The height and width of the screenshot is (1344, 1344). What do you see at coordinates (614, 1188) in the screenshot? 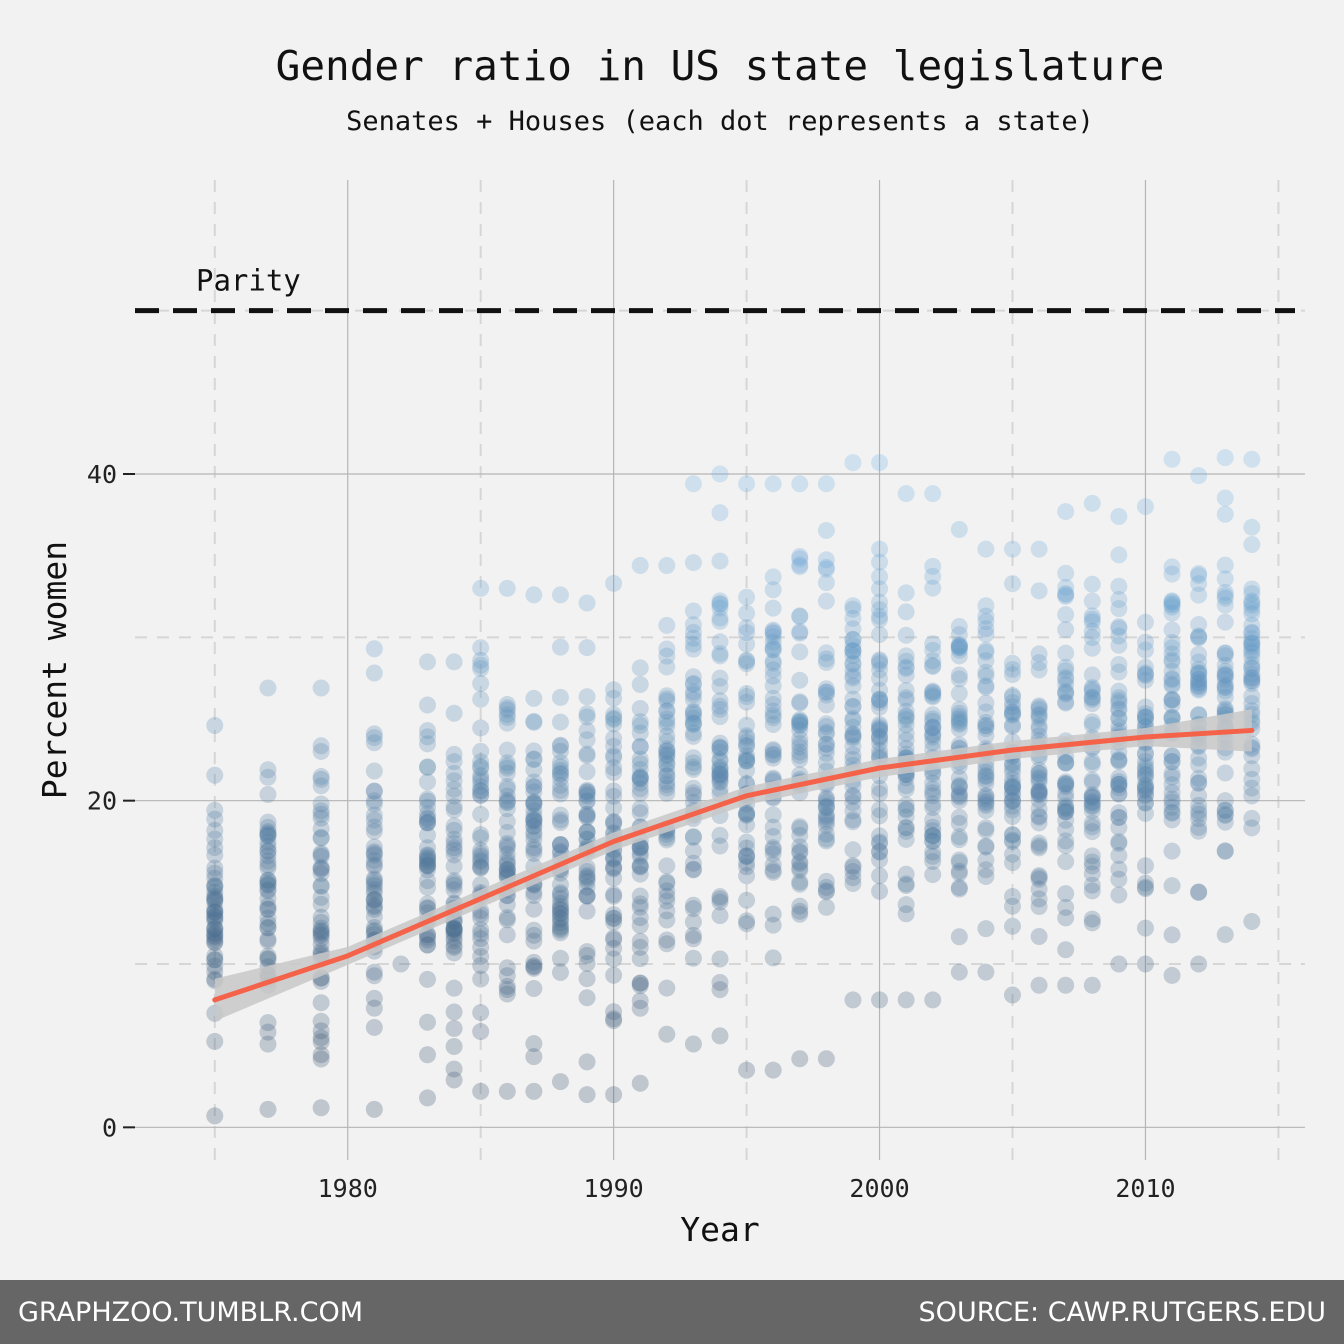
I see `x-tick-label: 1990` at bounding box center [614, 1188].